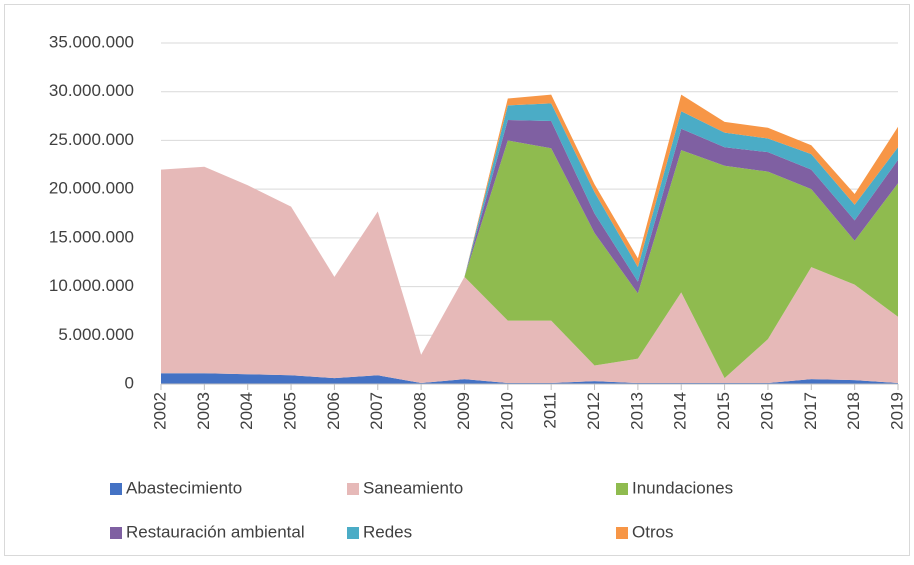  What do you see at coordinates (129, 382) in the screenshot?
I see `y-tick-label: 0` at bounding box center [129, 382].